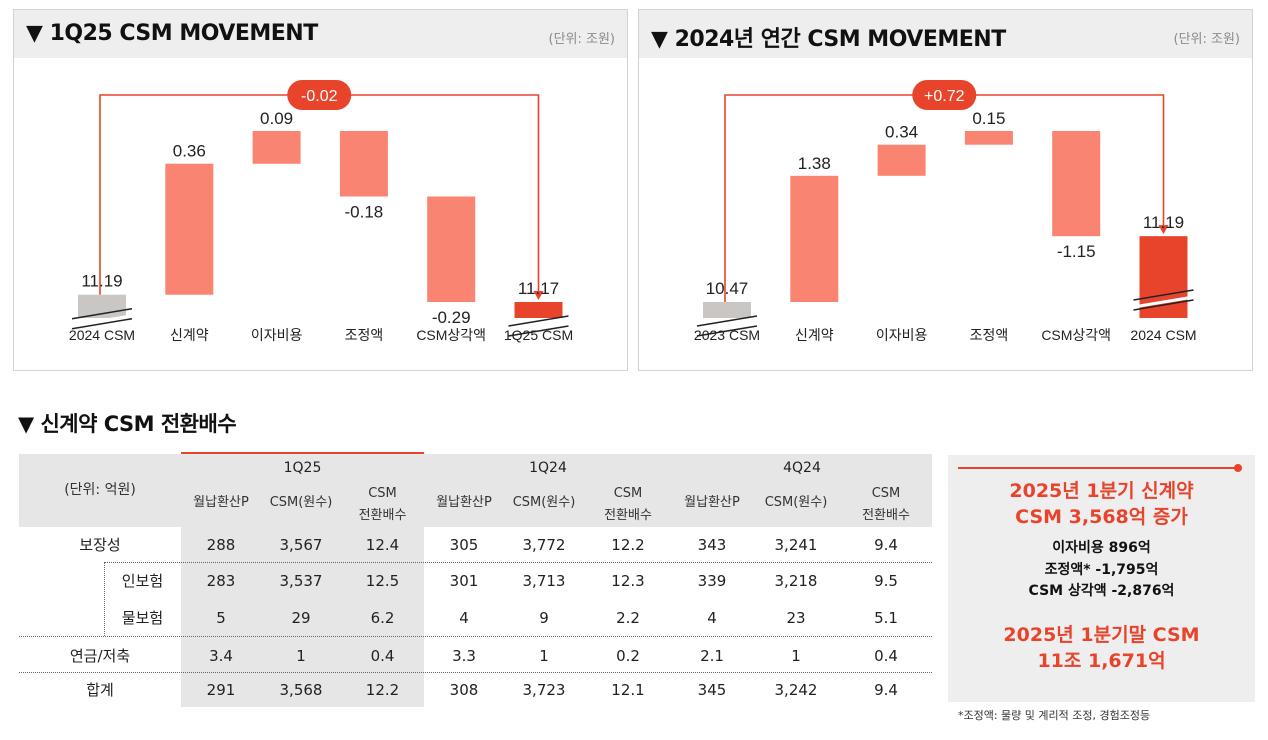 The height and width of the screenshot is (740, 1268). I want to click on category-label: 2023 CSM, so click(727, 335).